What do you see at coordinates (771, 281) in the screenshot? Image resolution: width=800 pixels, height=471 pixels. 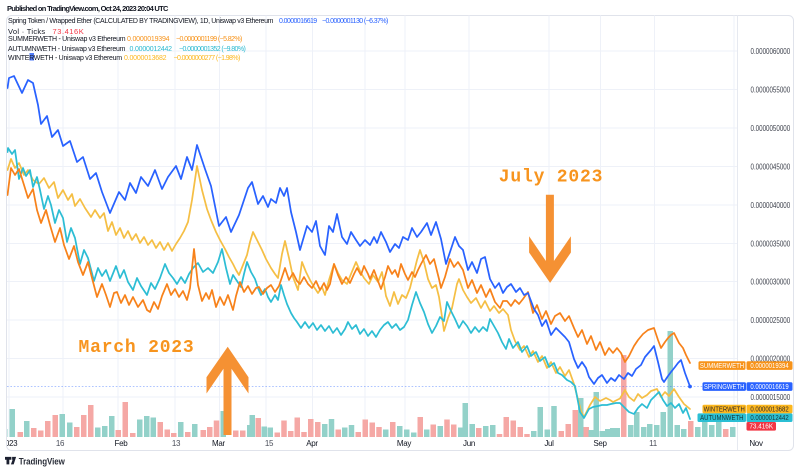 I see `svg-text: 0.0000030000` at bounding box center [771, 281].